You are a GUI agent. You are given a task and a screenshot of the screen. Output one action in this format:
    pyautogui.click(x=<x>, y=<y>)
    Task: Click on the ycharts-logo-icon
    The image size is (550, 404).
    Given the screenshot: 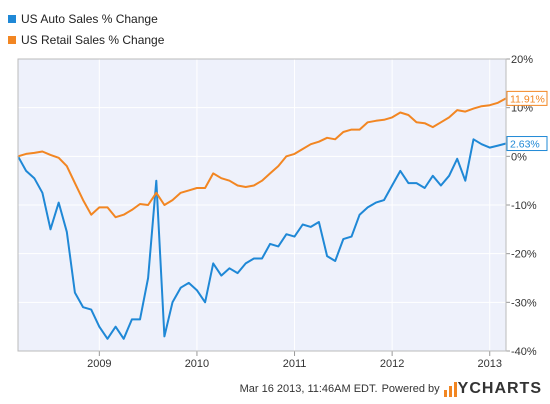 What is the action you would take?
    pyautogui.click(x=450, y=389)
    